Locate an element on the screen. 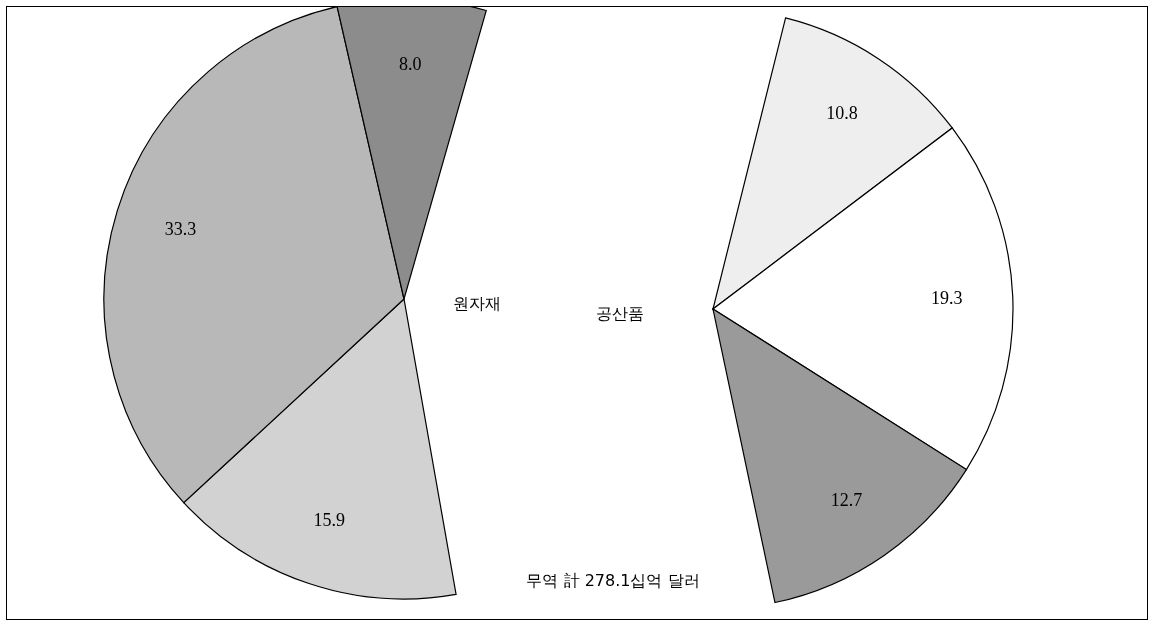 This screenshot has width=1156, height=629. data-label: 10.8 is located at coordinates (842, 112).